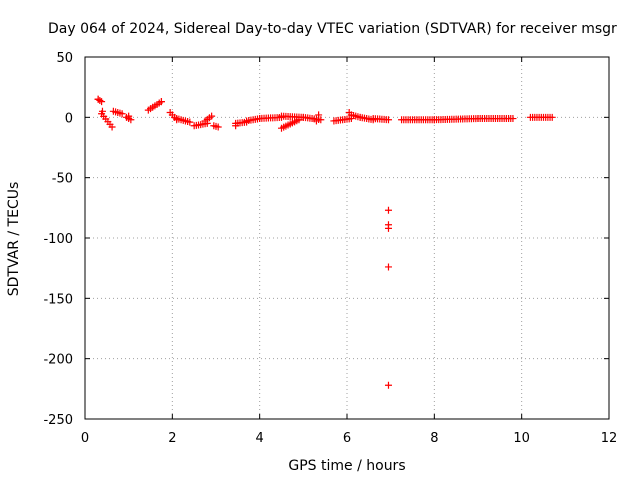  Describe the element at coordinates (58, 420) in the screenshot. I see `y-tick-label: -250` at that location.